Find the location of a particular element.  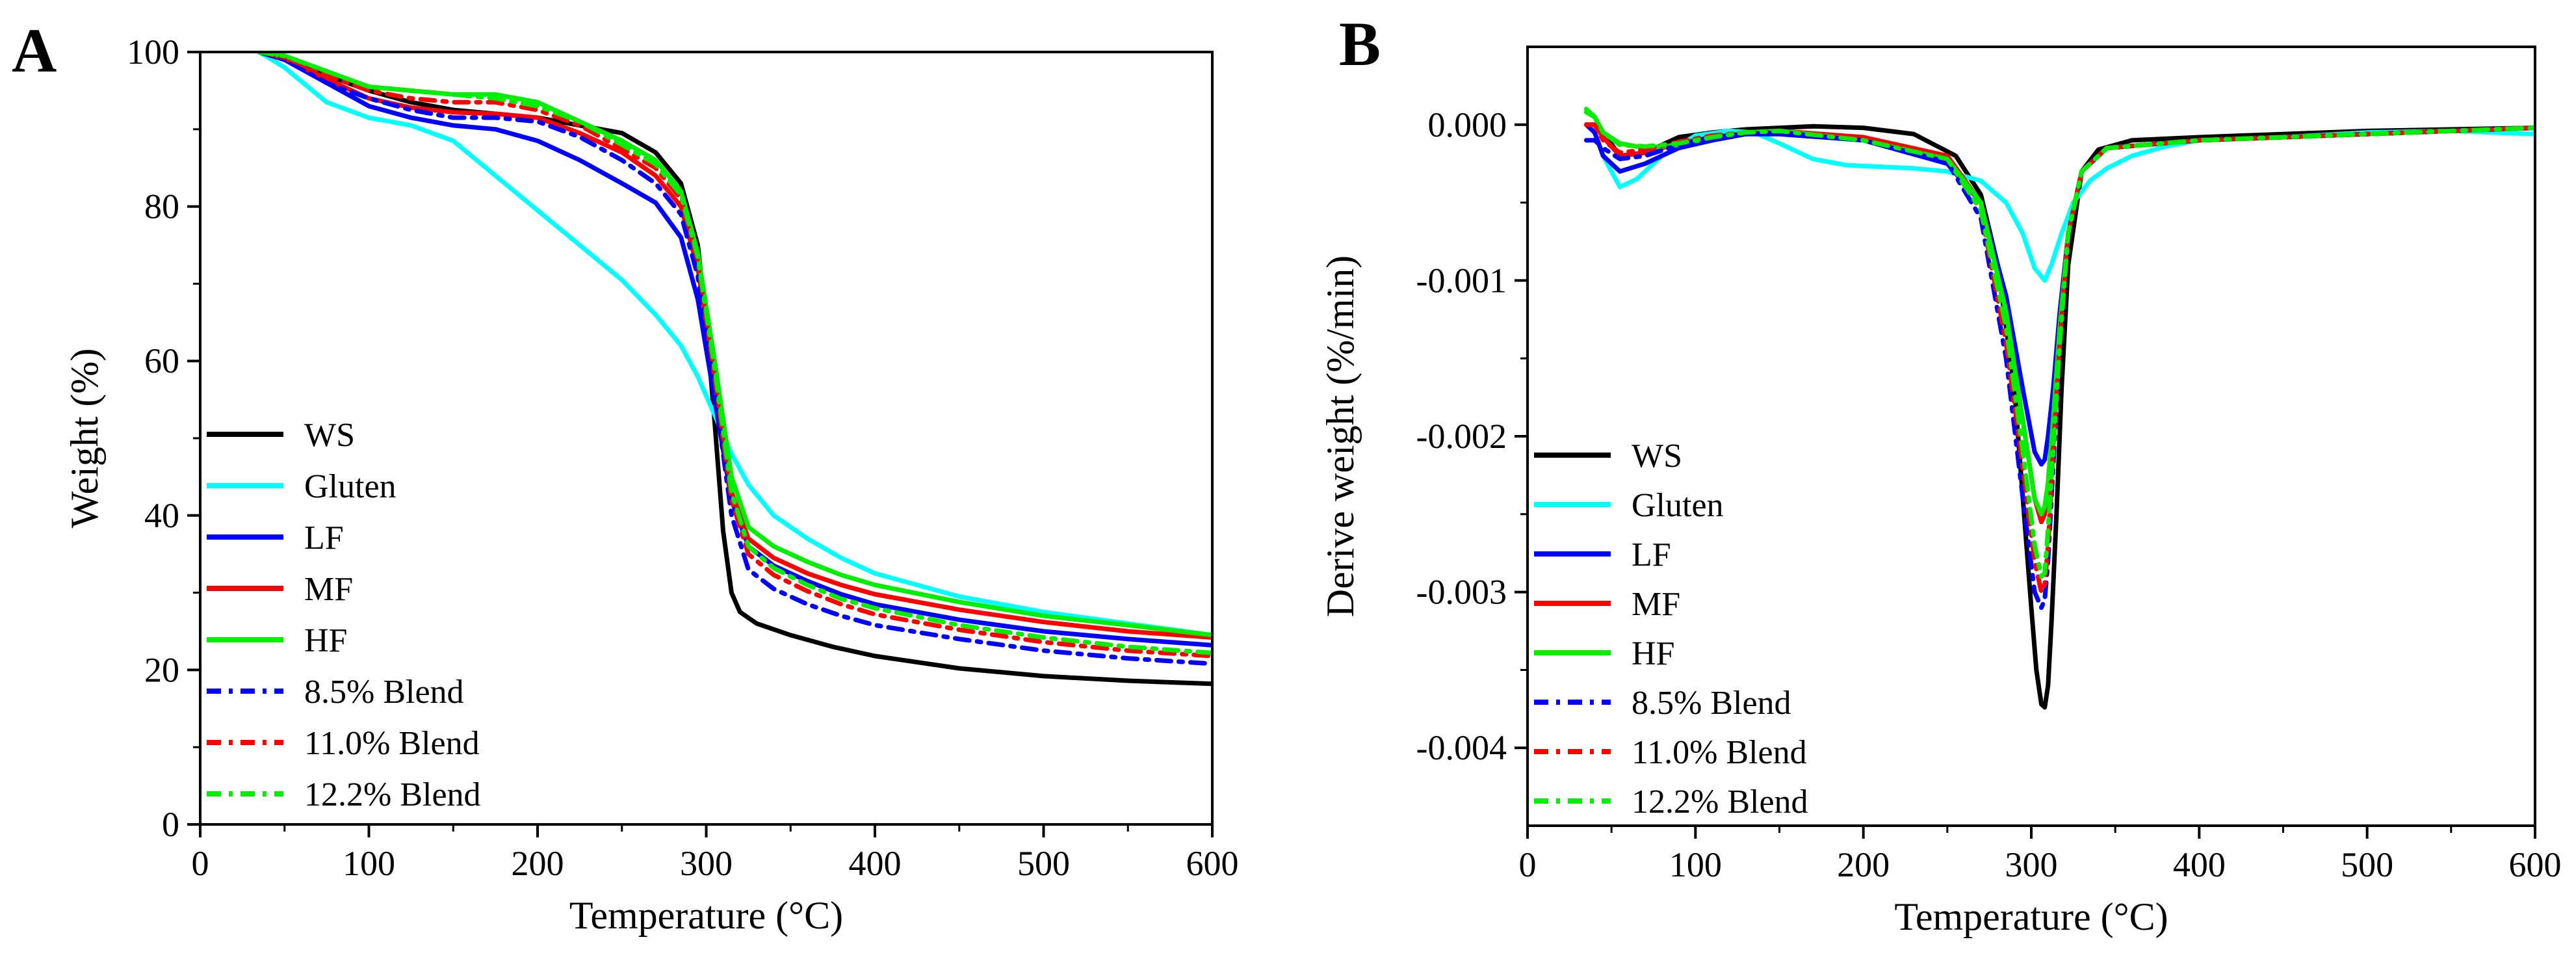

panel-letter: B is located at coordinates (1360, 44).